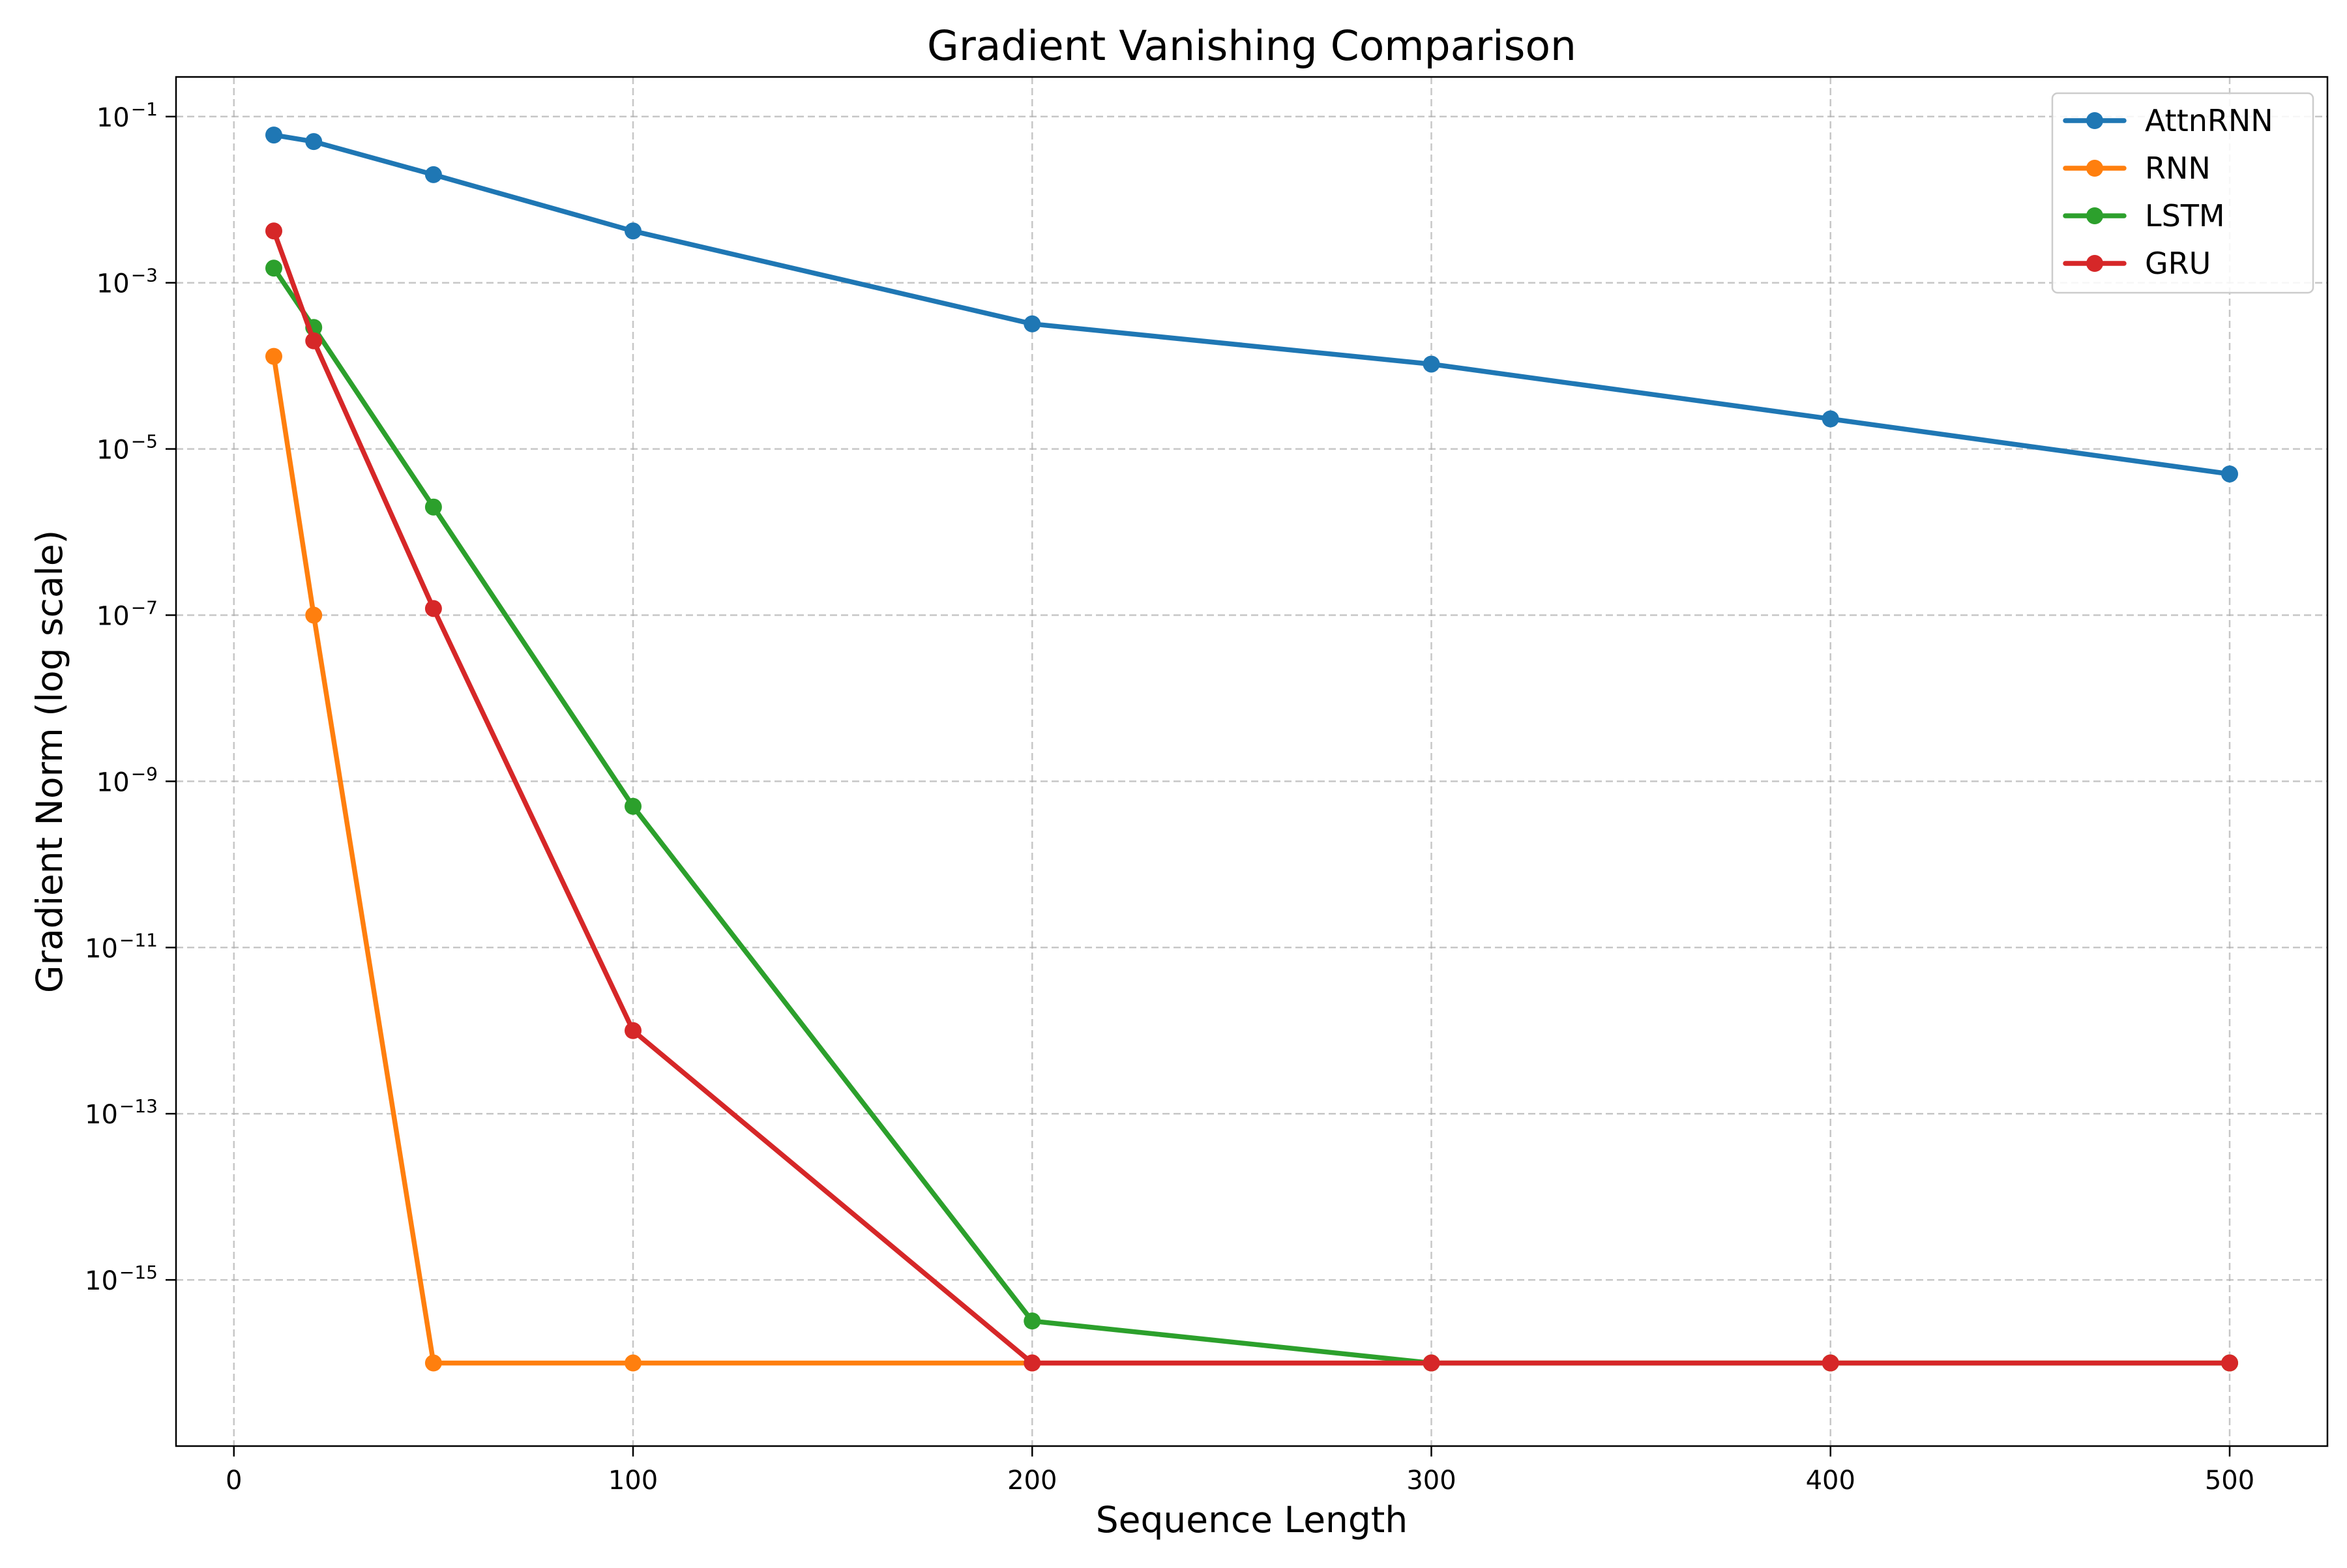 The width and height of the screenshot is (2347, 1568). I want to click on y-tick-exponent: −3, so click(144, 275).